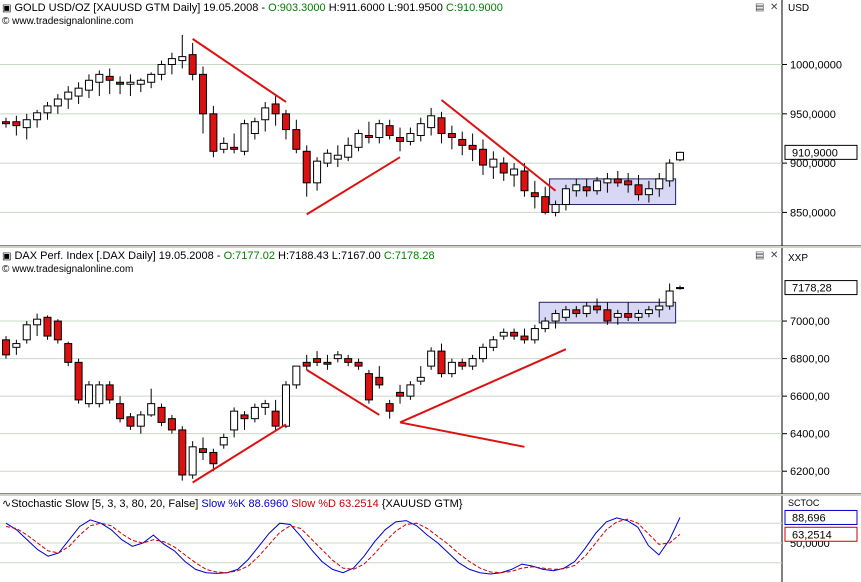 This screenshot has height=582, width=861. What do you see at coordinates (245, 504) in the screenshot?
I see `stochastic-k-label: Slow %K 88.6960` at bounding box center [245, 504].